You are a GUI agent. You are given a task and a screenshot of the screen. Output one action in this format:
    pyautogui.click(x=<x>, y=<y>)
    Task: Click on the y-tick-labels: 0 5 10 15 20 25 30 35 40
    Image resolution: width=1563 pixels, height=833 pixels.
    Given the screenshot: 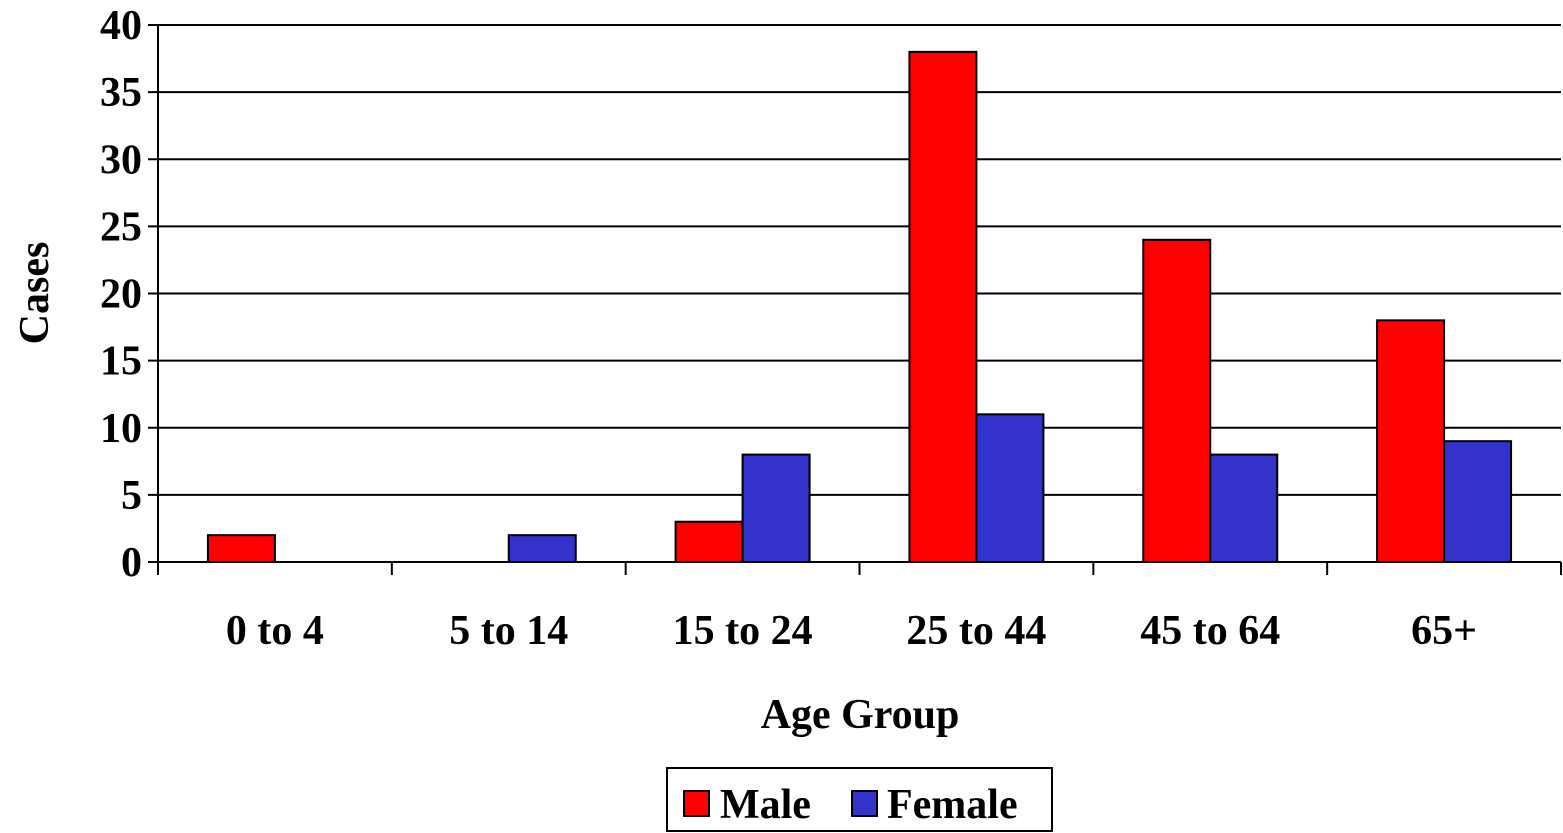 What is the action you would take?
    pyautogui.click(x=121, y=294)
    